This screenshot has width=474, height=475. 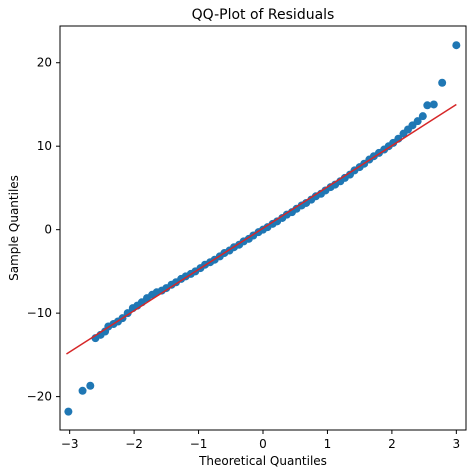 I want to click on x-axis: −3 −2 −1 0 1 2 3, so click(x=260, y=440).